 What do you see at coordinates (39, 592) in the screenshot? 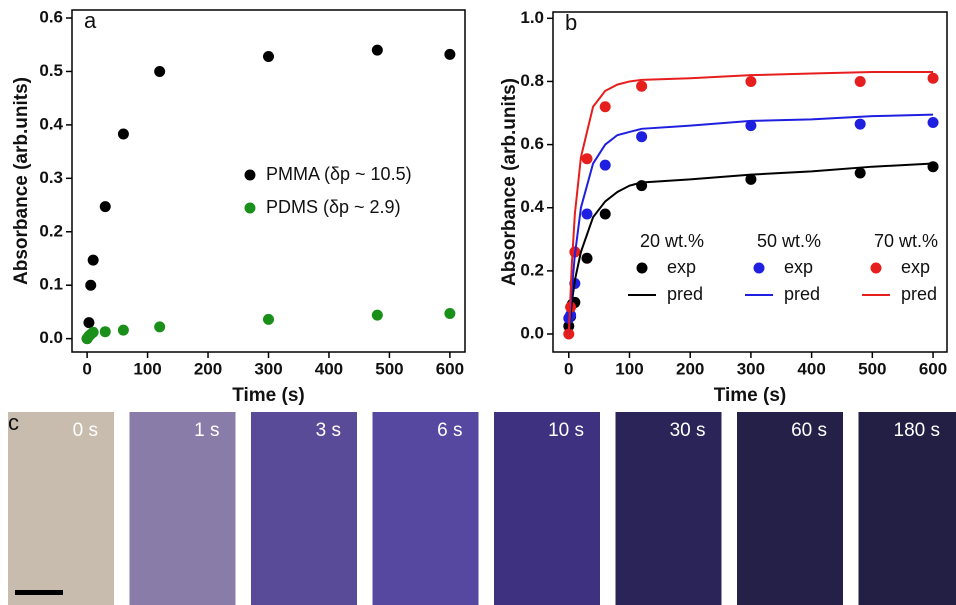
I see `scale-bar` at bounding box center [39, 592].